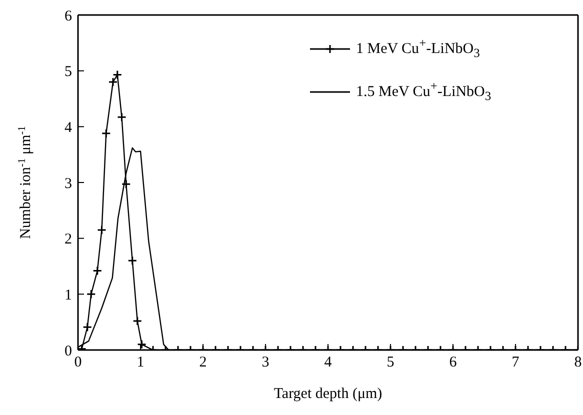 This screenshot has width=583, height=415. What do you see at coordinates (266, 362) in the screenshot?
I see `x-tick-label: 3` at bounding box center [266, 362].